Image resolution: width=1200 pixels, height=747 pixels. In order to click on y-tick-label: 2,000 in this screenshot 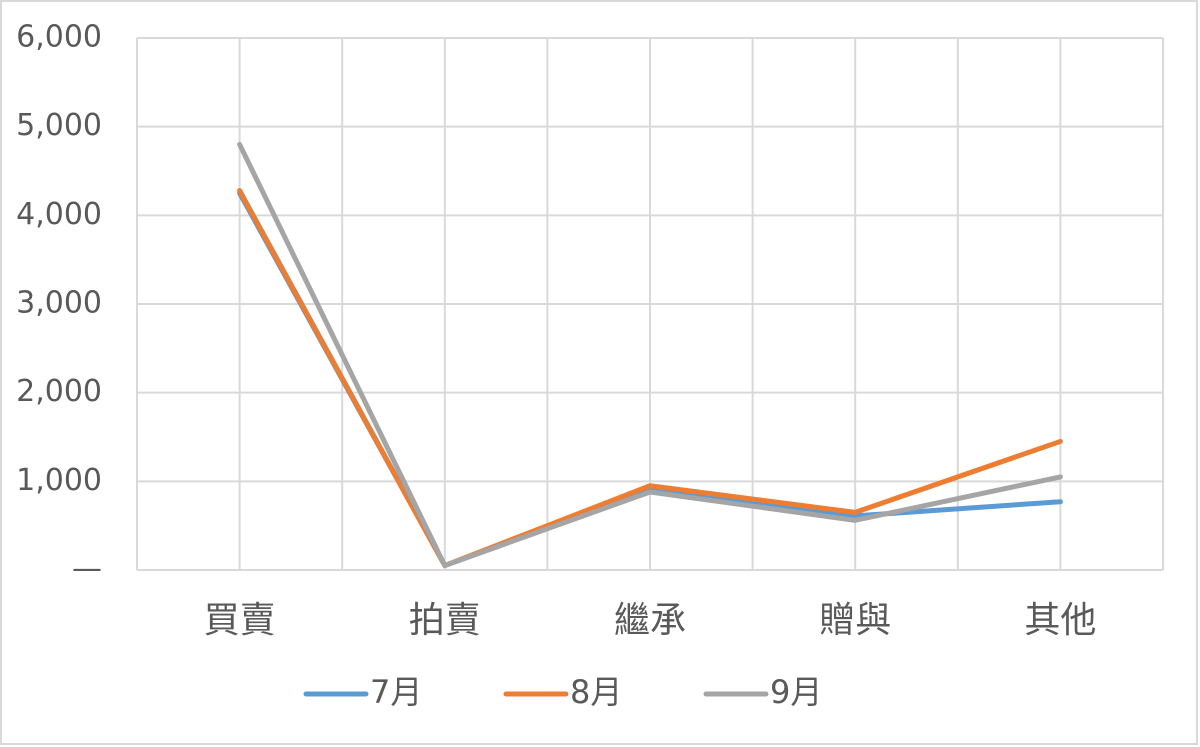, I will do `click(59, 391)`.